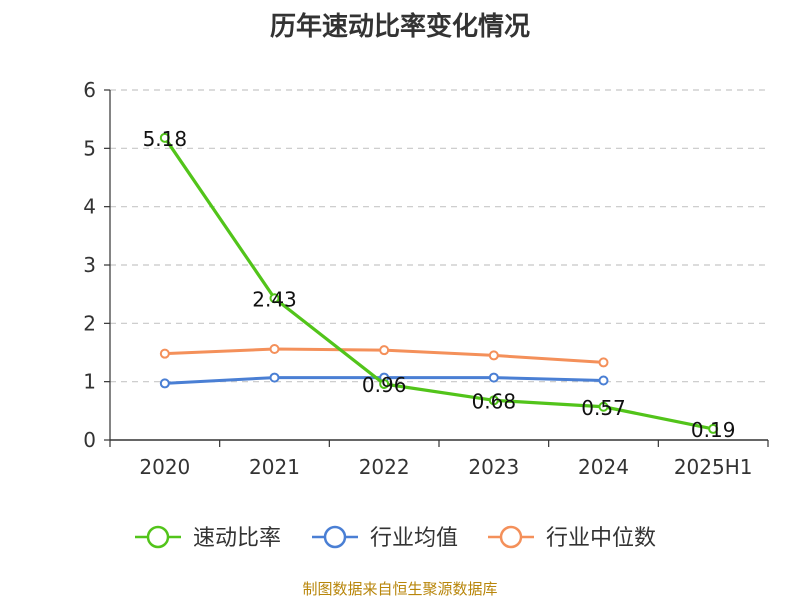 The image size is (800, 600). What do you see at coordinates (400, 589) in the screenshot?
I see `data-source-note: 制图数据来自恒生聚源数据库` at bounding box center [400, 589].